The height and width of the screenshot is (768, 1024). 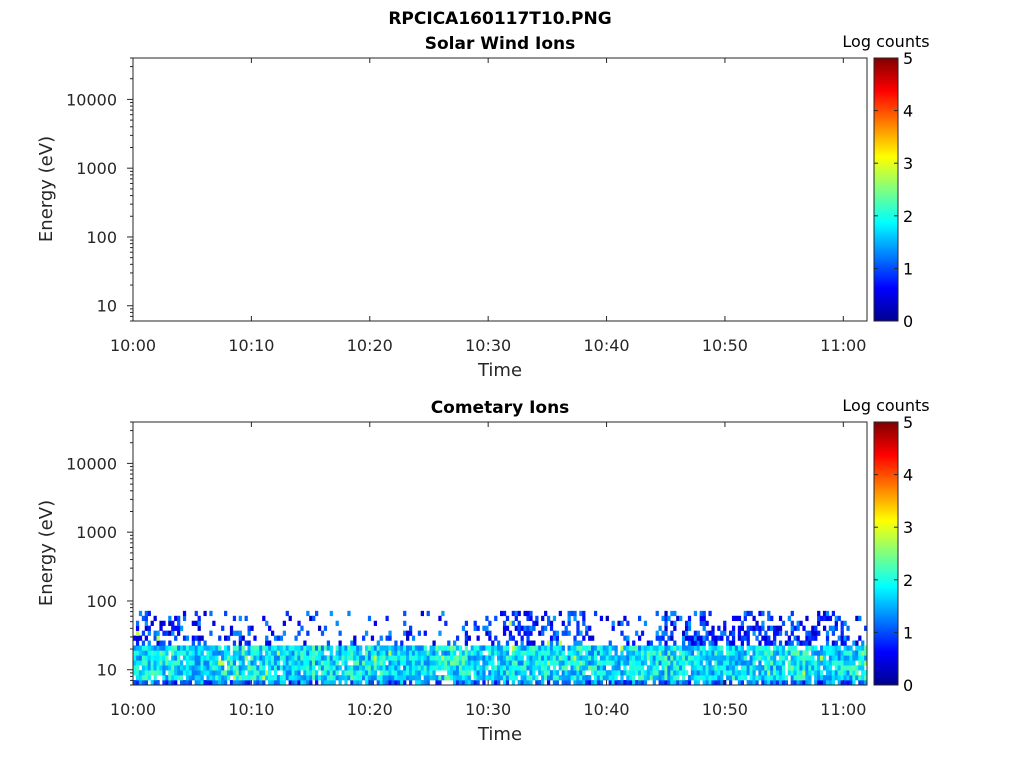 What do you see at coordinates (91, 99) in the screenshot?
I see `y-tick-label: 10000` at bounding box center [91, 99].